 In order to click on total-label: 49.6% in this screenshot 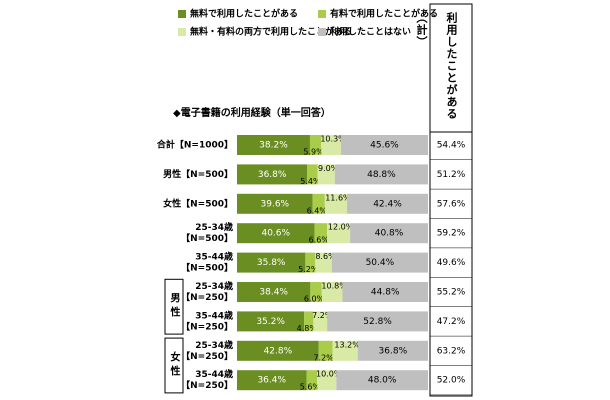, I will do `click(451, 263)`.